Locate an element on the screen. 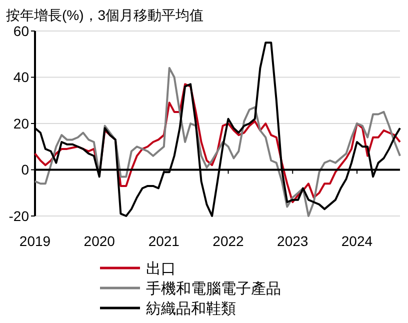 The image size is (408, 323). x-tick-label: 2023 is located at coordinates (292, 241).